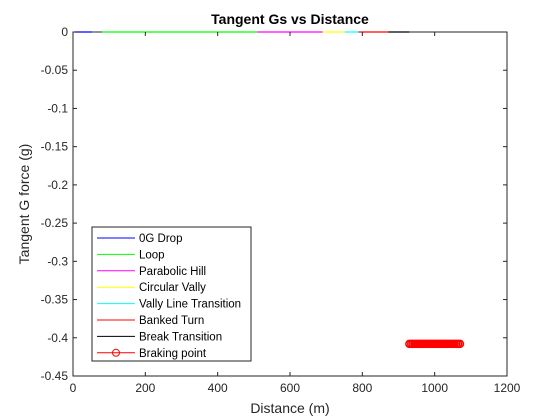  I want to click on x-tick-label: 400, so click(218, 388).